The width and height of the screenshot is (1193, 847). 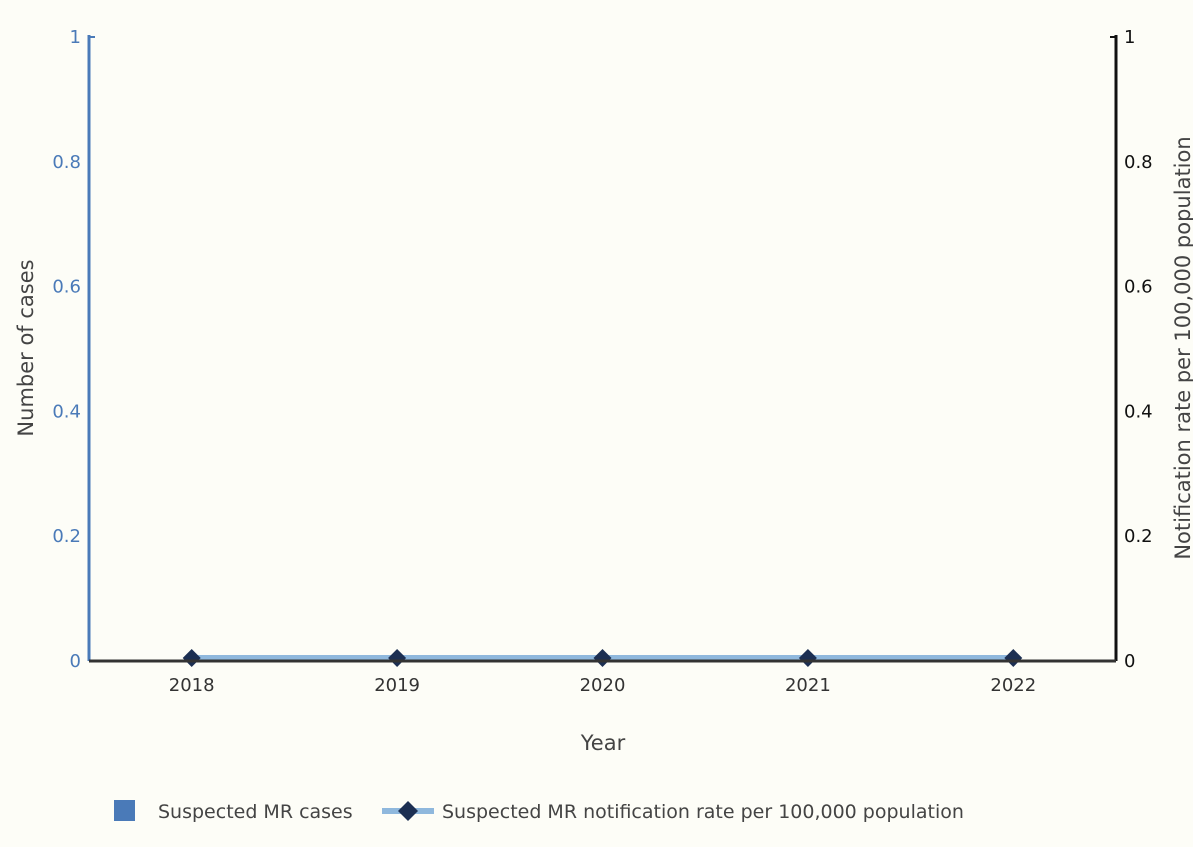 I want to click on x-tick-label: 2022, so click(x=1013, y=685).